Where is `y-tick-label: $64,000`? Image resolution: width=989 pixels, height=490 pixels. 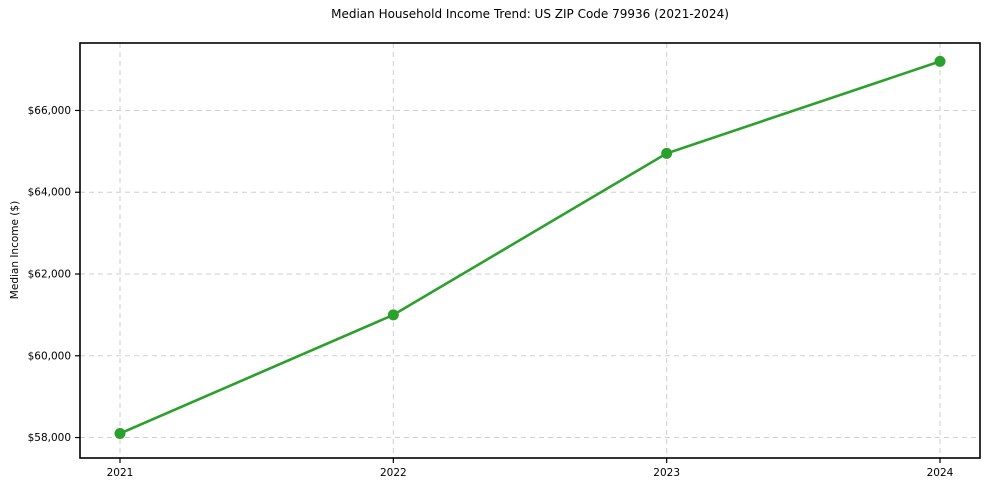 y-tick-label: $64,000 is located at coordinates (49, 193).